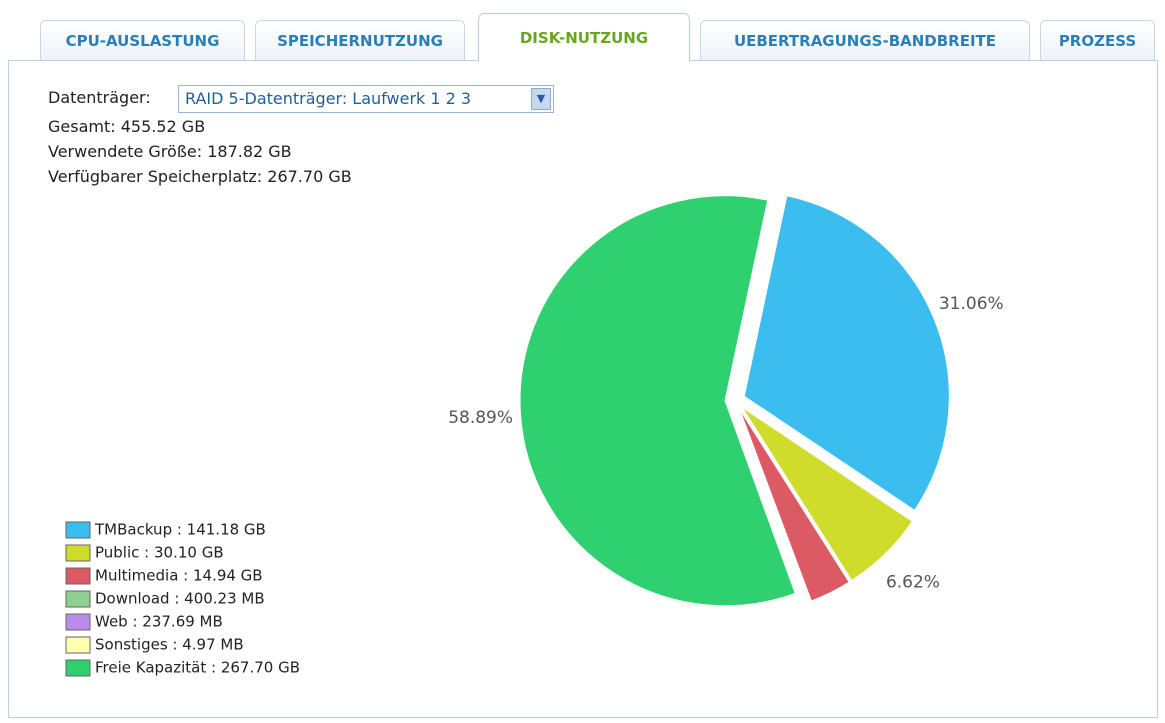 The height and width of the screenshot is (723, 1165). What do you see at coordinates (170, 151) in the screenshot?
I see `summary-line: Verwendete Größe: 187.82 GB` at bounding box center [170, 151].